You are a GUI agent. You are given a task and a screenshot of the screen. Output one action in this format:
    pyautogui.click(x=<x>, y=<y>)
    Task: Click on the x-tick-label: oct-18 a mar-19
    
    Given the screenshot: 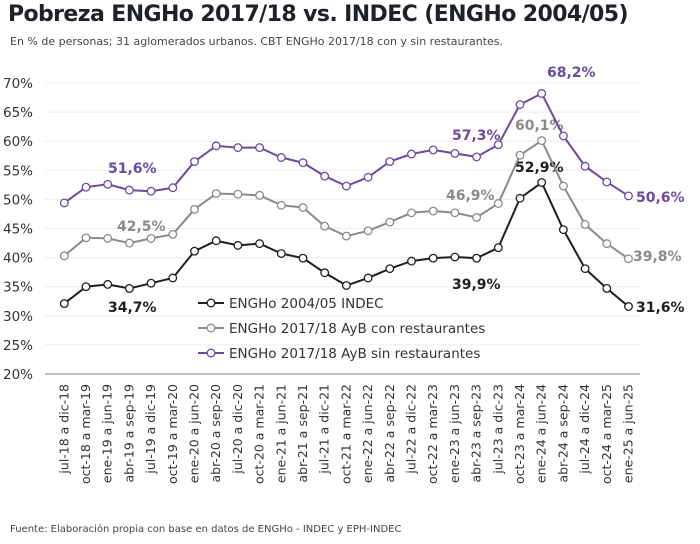 What is the action you would take?
    pyautogui.click(x=85, y=434)
    